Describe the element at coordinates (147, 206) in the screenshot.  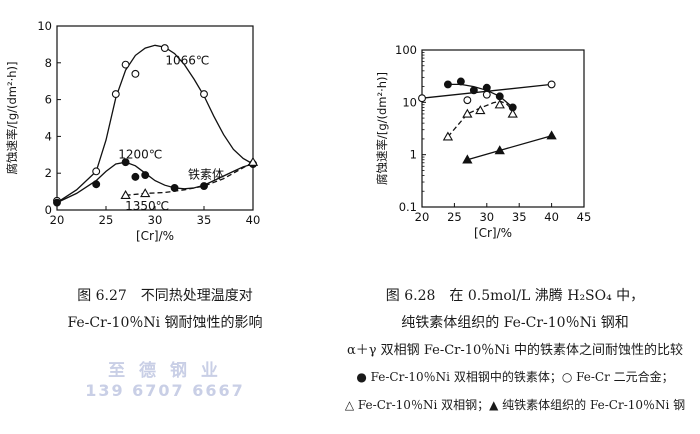
I see `annotation-3: 1350℃` at that location.